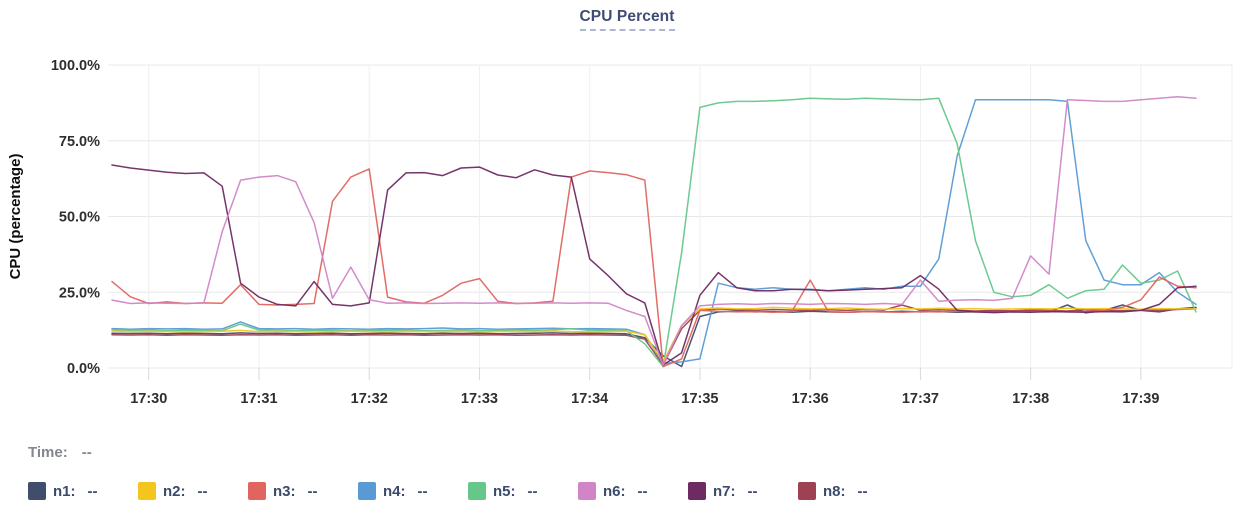 This screenshot has height=530, width=1254. Describe the element at coordinates (697, 491) in the screenshot. I see `legend-swatch-n7` at that location.